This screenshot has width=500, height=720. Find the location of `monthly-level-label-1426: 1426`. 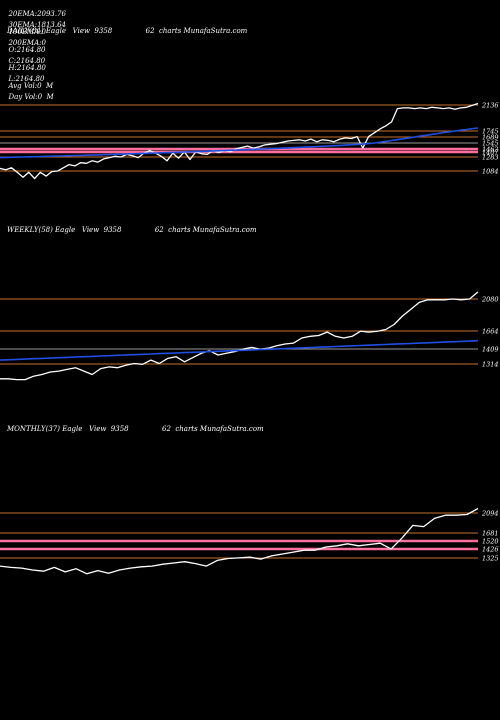

monthly-level-label-1426: 1426 is located at coordinates (490, 550).